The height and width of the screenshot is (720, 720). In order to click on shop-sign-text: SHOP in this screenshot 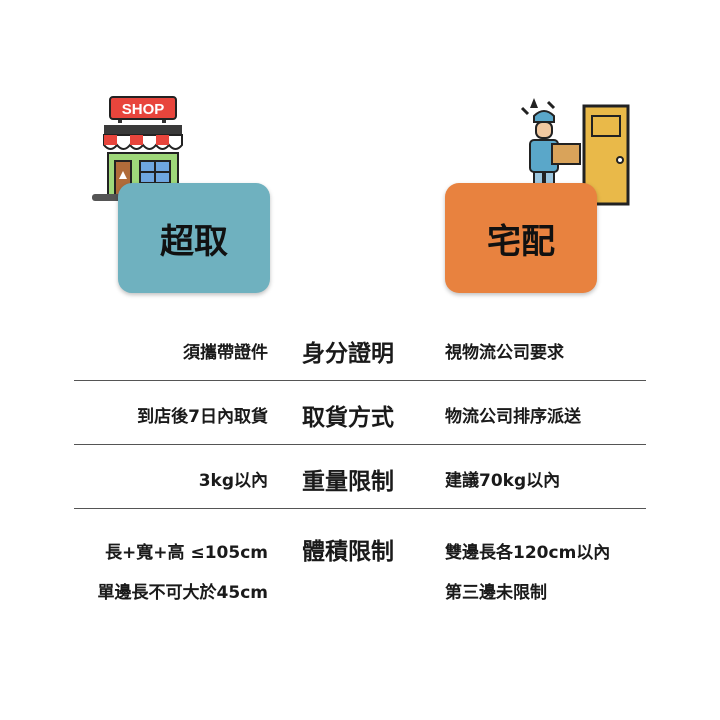, I will do `click(143, 109)`.